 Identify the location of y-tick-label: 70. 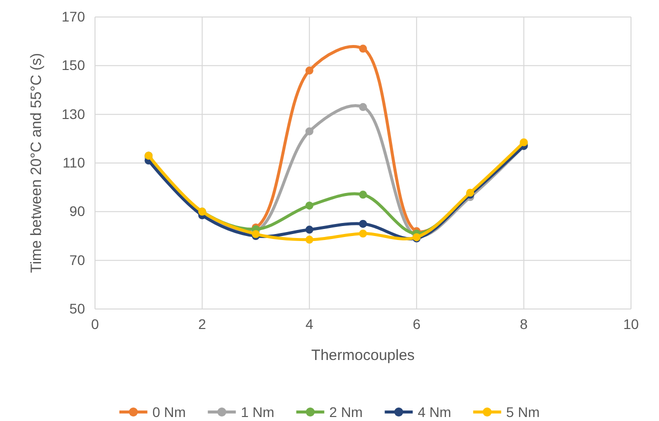
(77, 260).